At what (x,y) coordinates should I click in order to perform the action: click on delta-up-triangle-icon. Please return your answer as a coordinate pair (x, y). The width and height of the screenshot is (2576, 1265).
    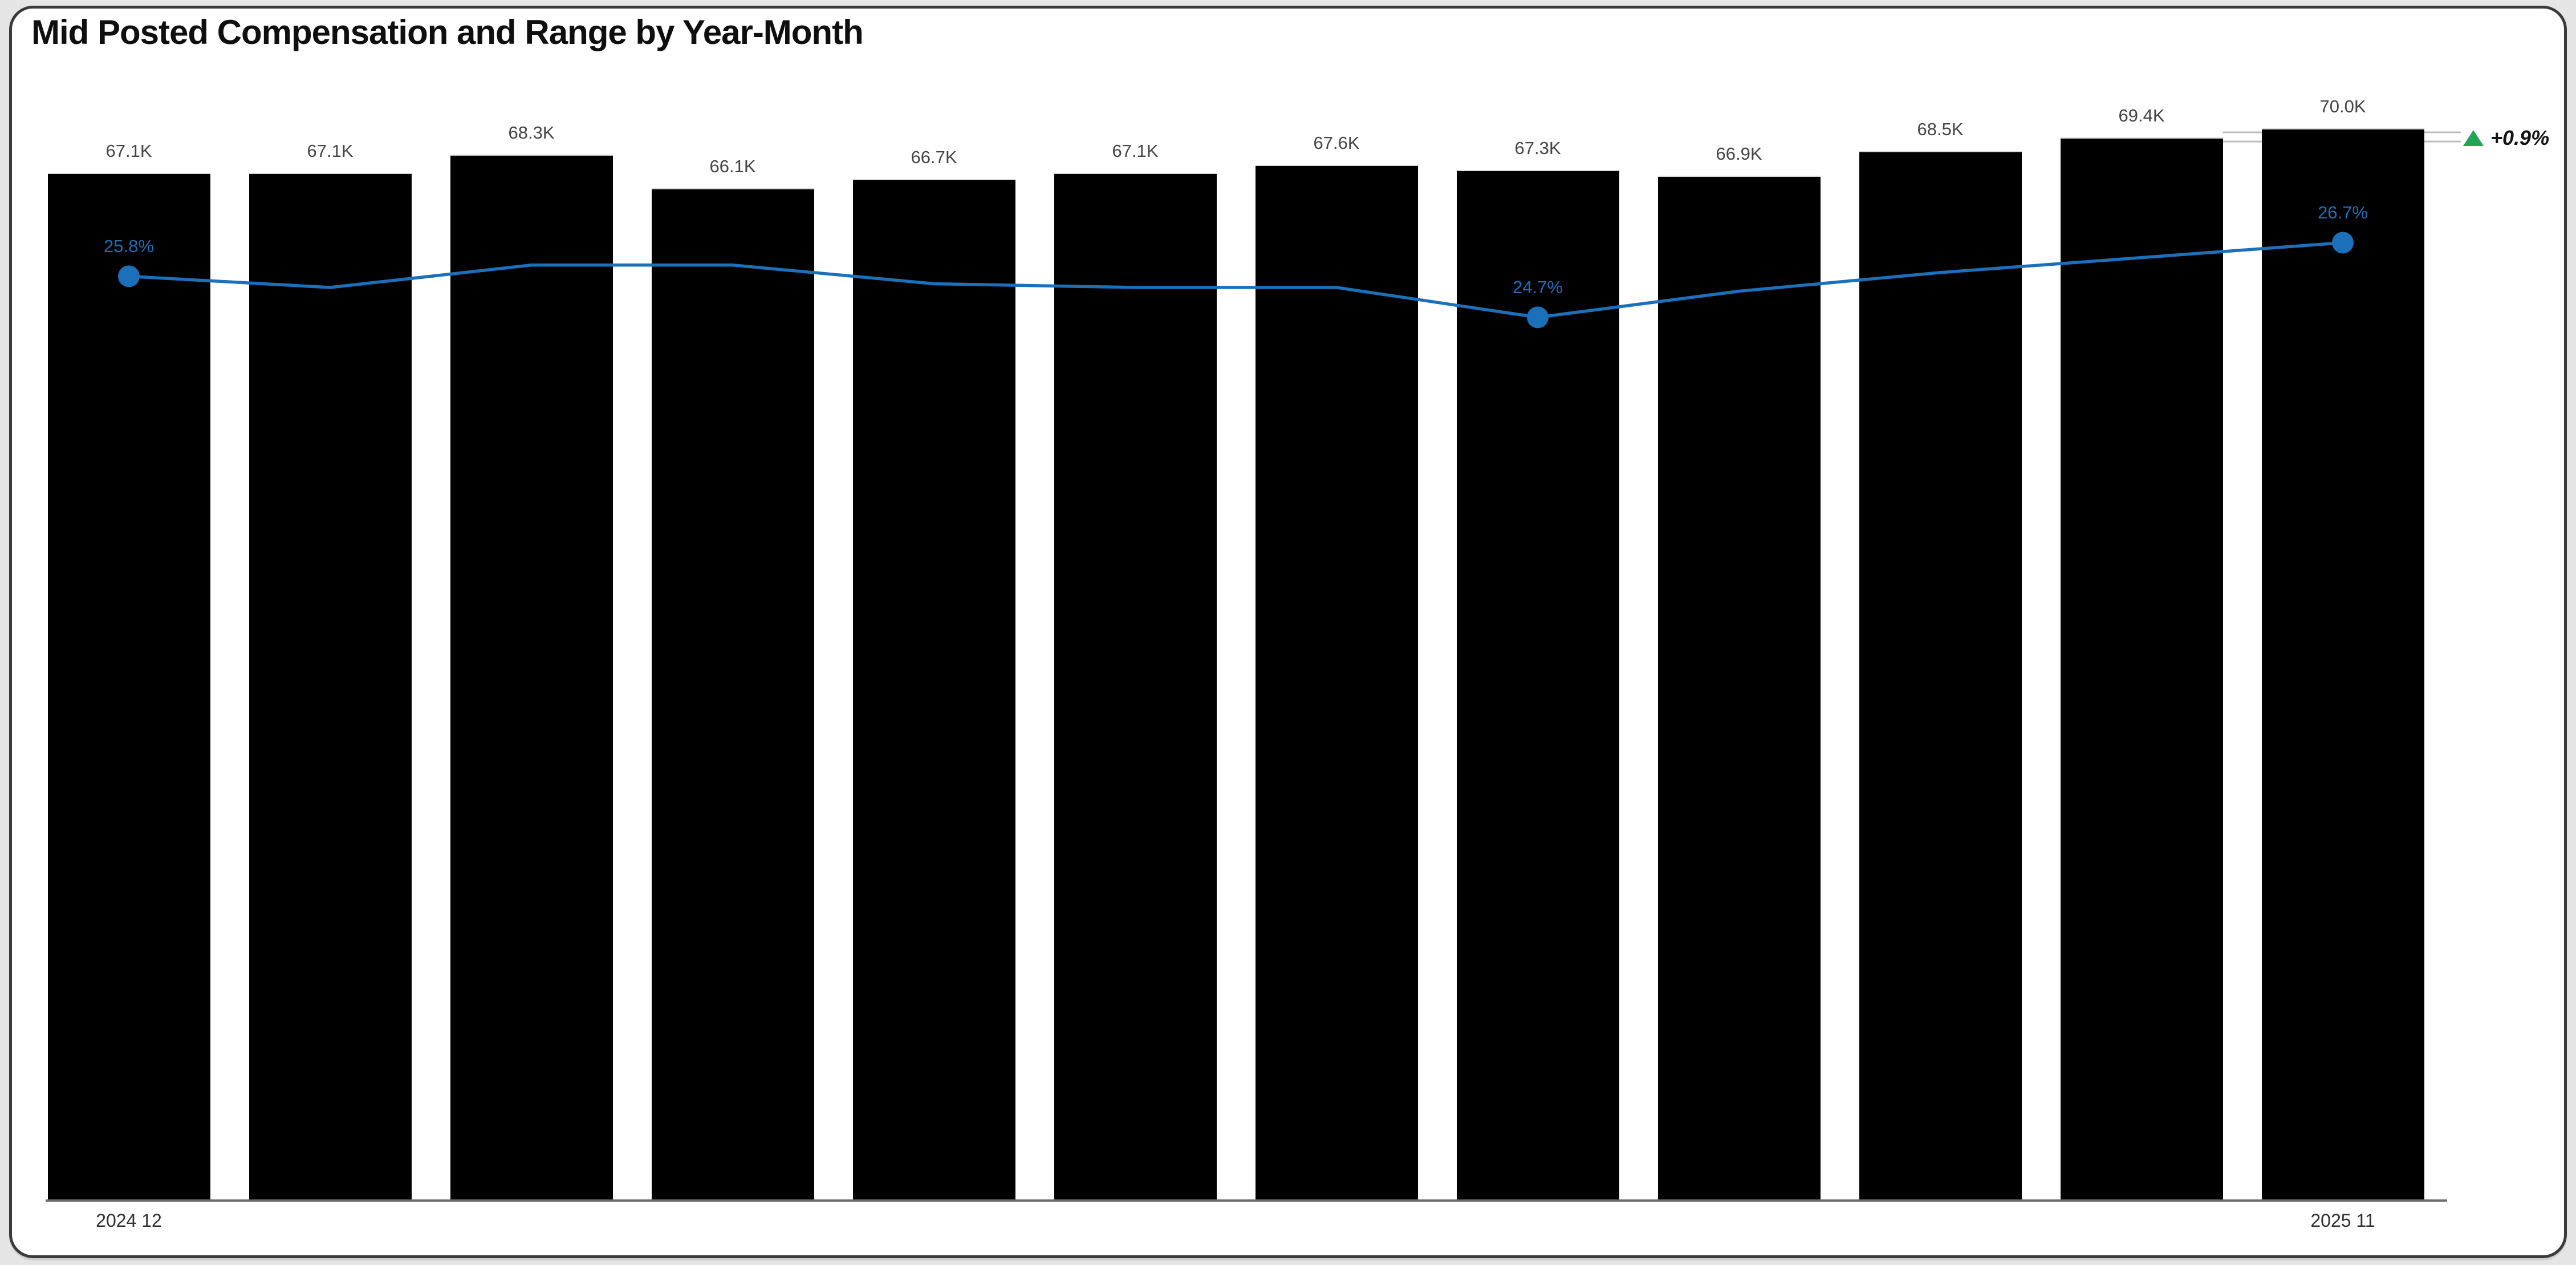
    Looking at the image, I should click on (2473, 138).